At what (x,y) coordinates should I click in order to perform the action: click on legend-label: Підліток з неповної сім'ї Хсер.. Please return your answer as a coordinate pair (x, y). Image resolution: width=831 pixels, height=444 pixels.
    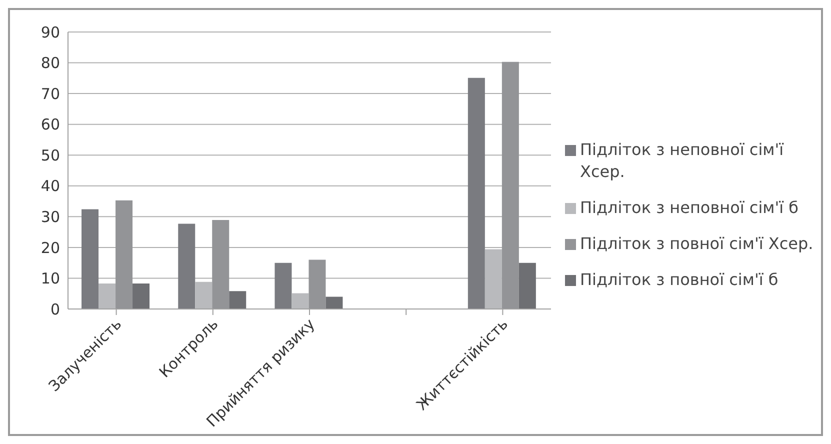
    Looking at the image, I should click on (682, 161).